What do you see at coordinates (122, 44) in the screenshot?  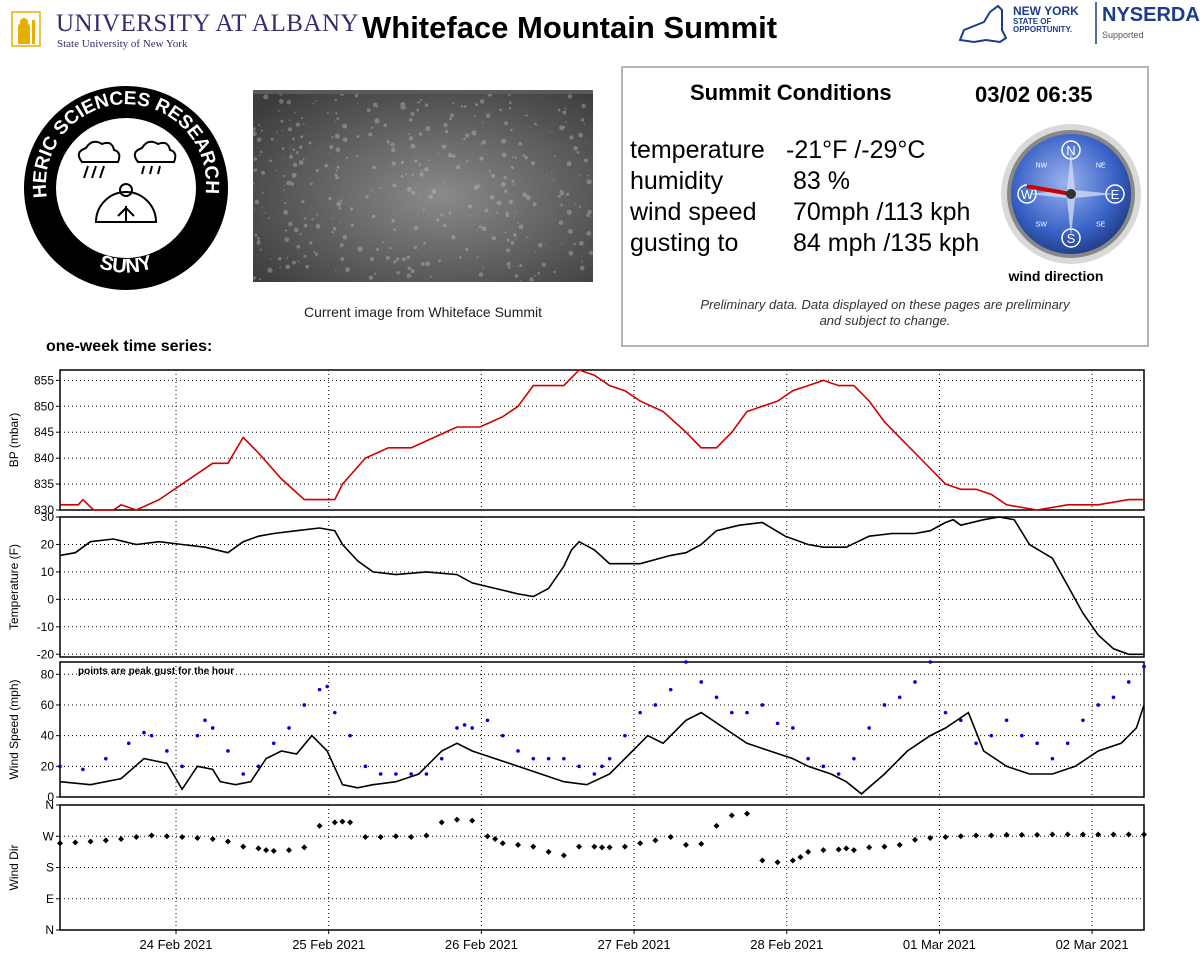 I see `university-subtitle: State University of New York` at bounding box center [122, 44].